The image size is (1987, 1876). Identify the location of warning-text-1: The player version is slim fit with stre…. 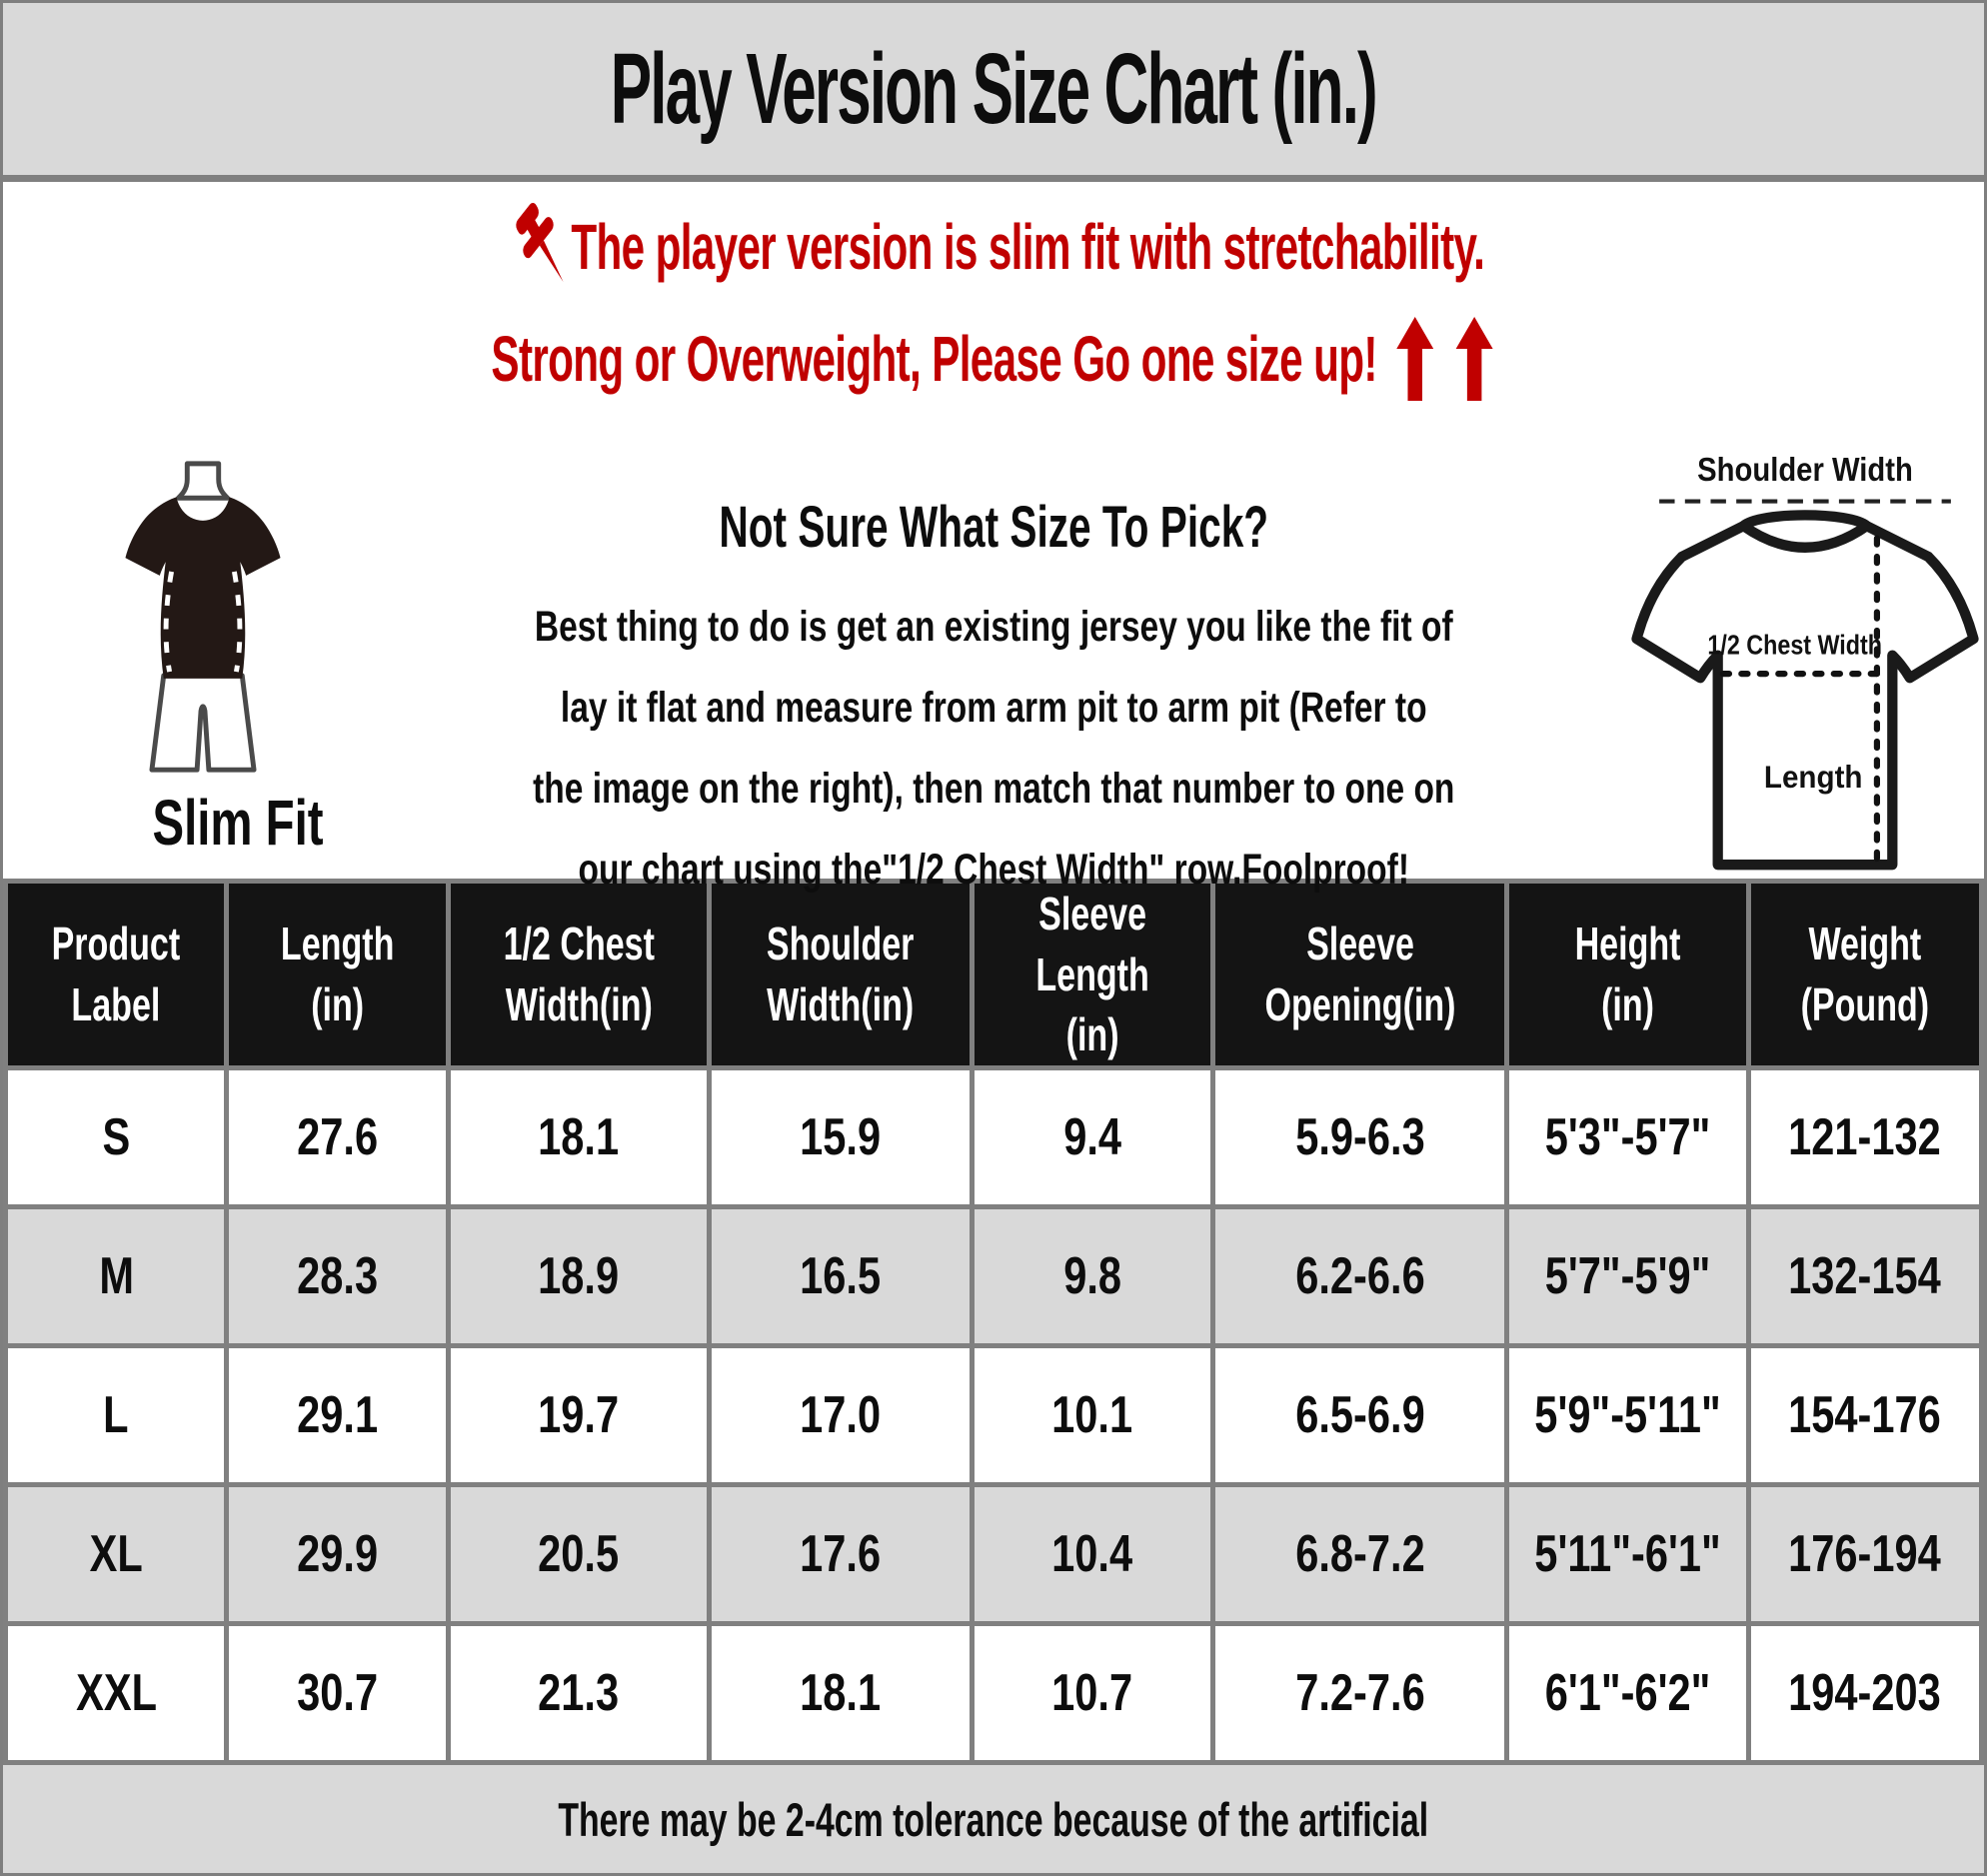
(1028, 247).